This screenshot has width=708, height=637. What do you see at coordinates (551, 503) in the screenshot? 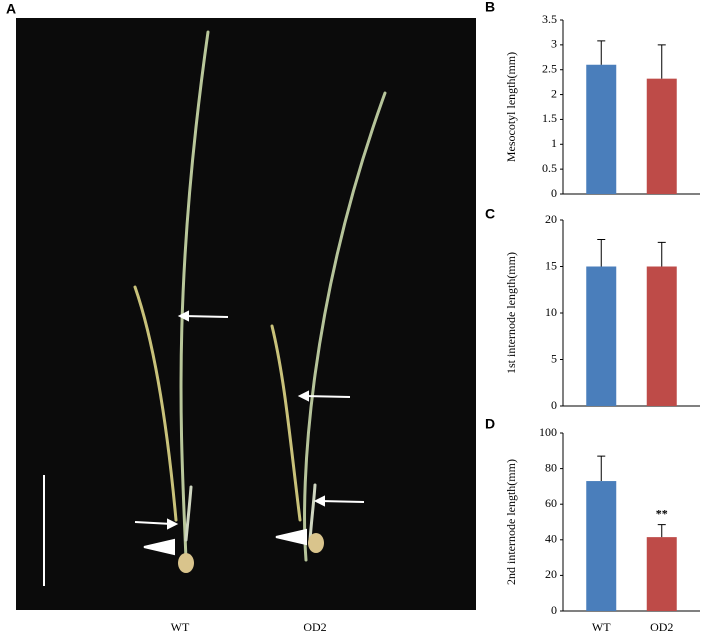
I see `y-tick-label: 60` at bounding box center [551, 503].